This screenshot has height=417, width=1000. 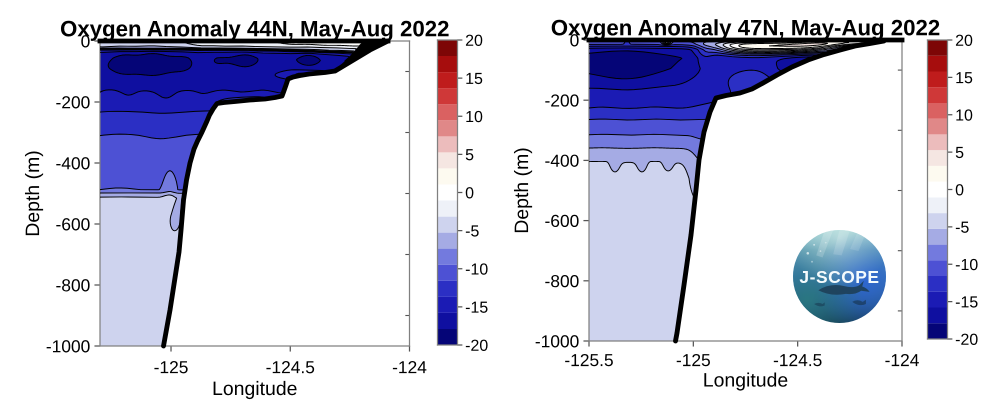 What do you see at coordinates (839, 277) in the screenshot?
I see `svg-text: J-SCOPE` at bounding box center [839, 277].